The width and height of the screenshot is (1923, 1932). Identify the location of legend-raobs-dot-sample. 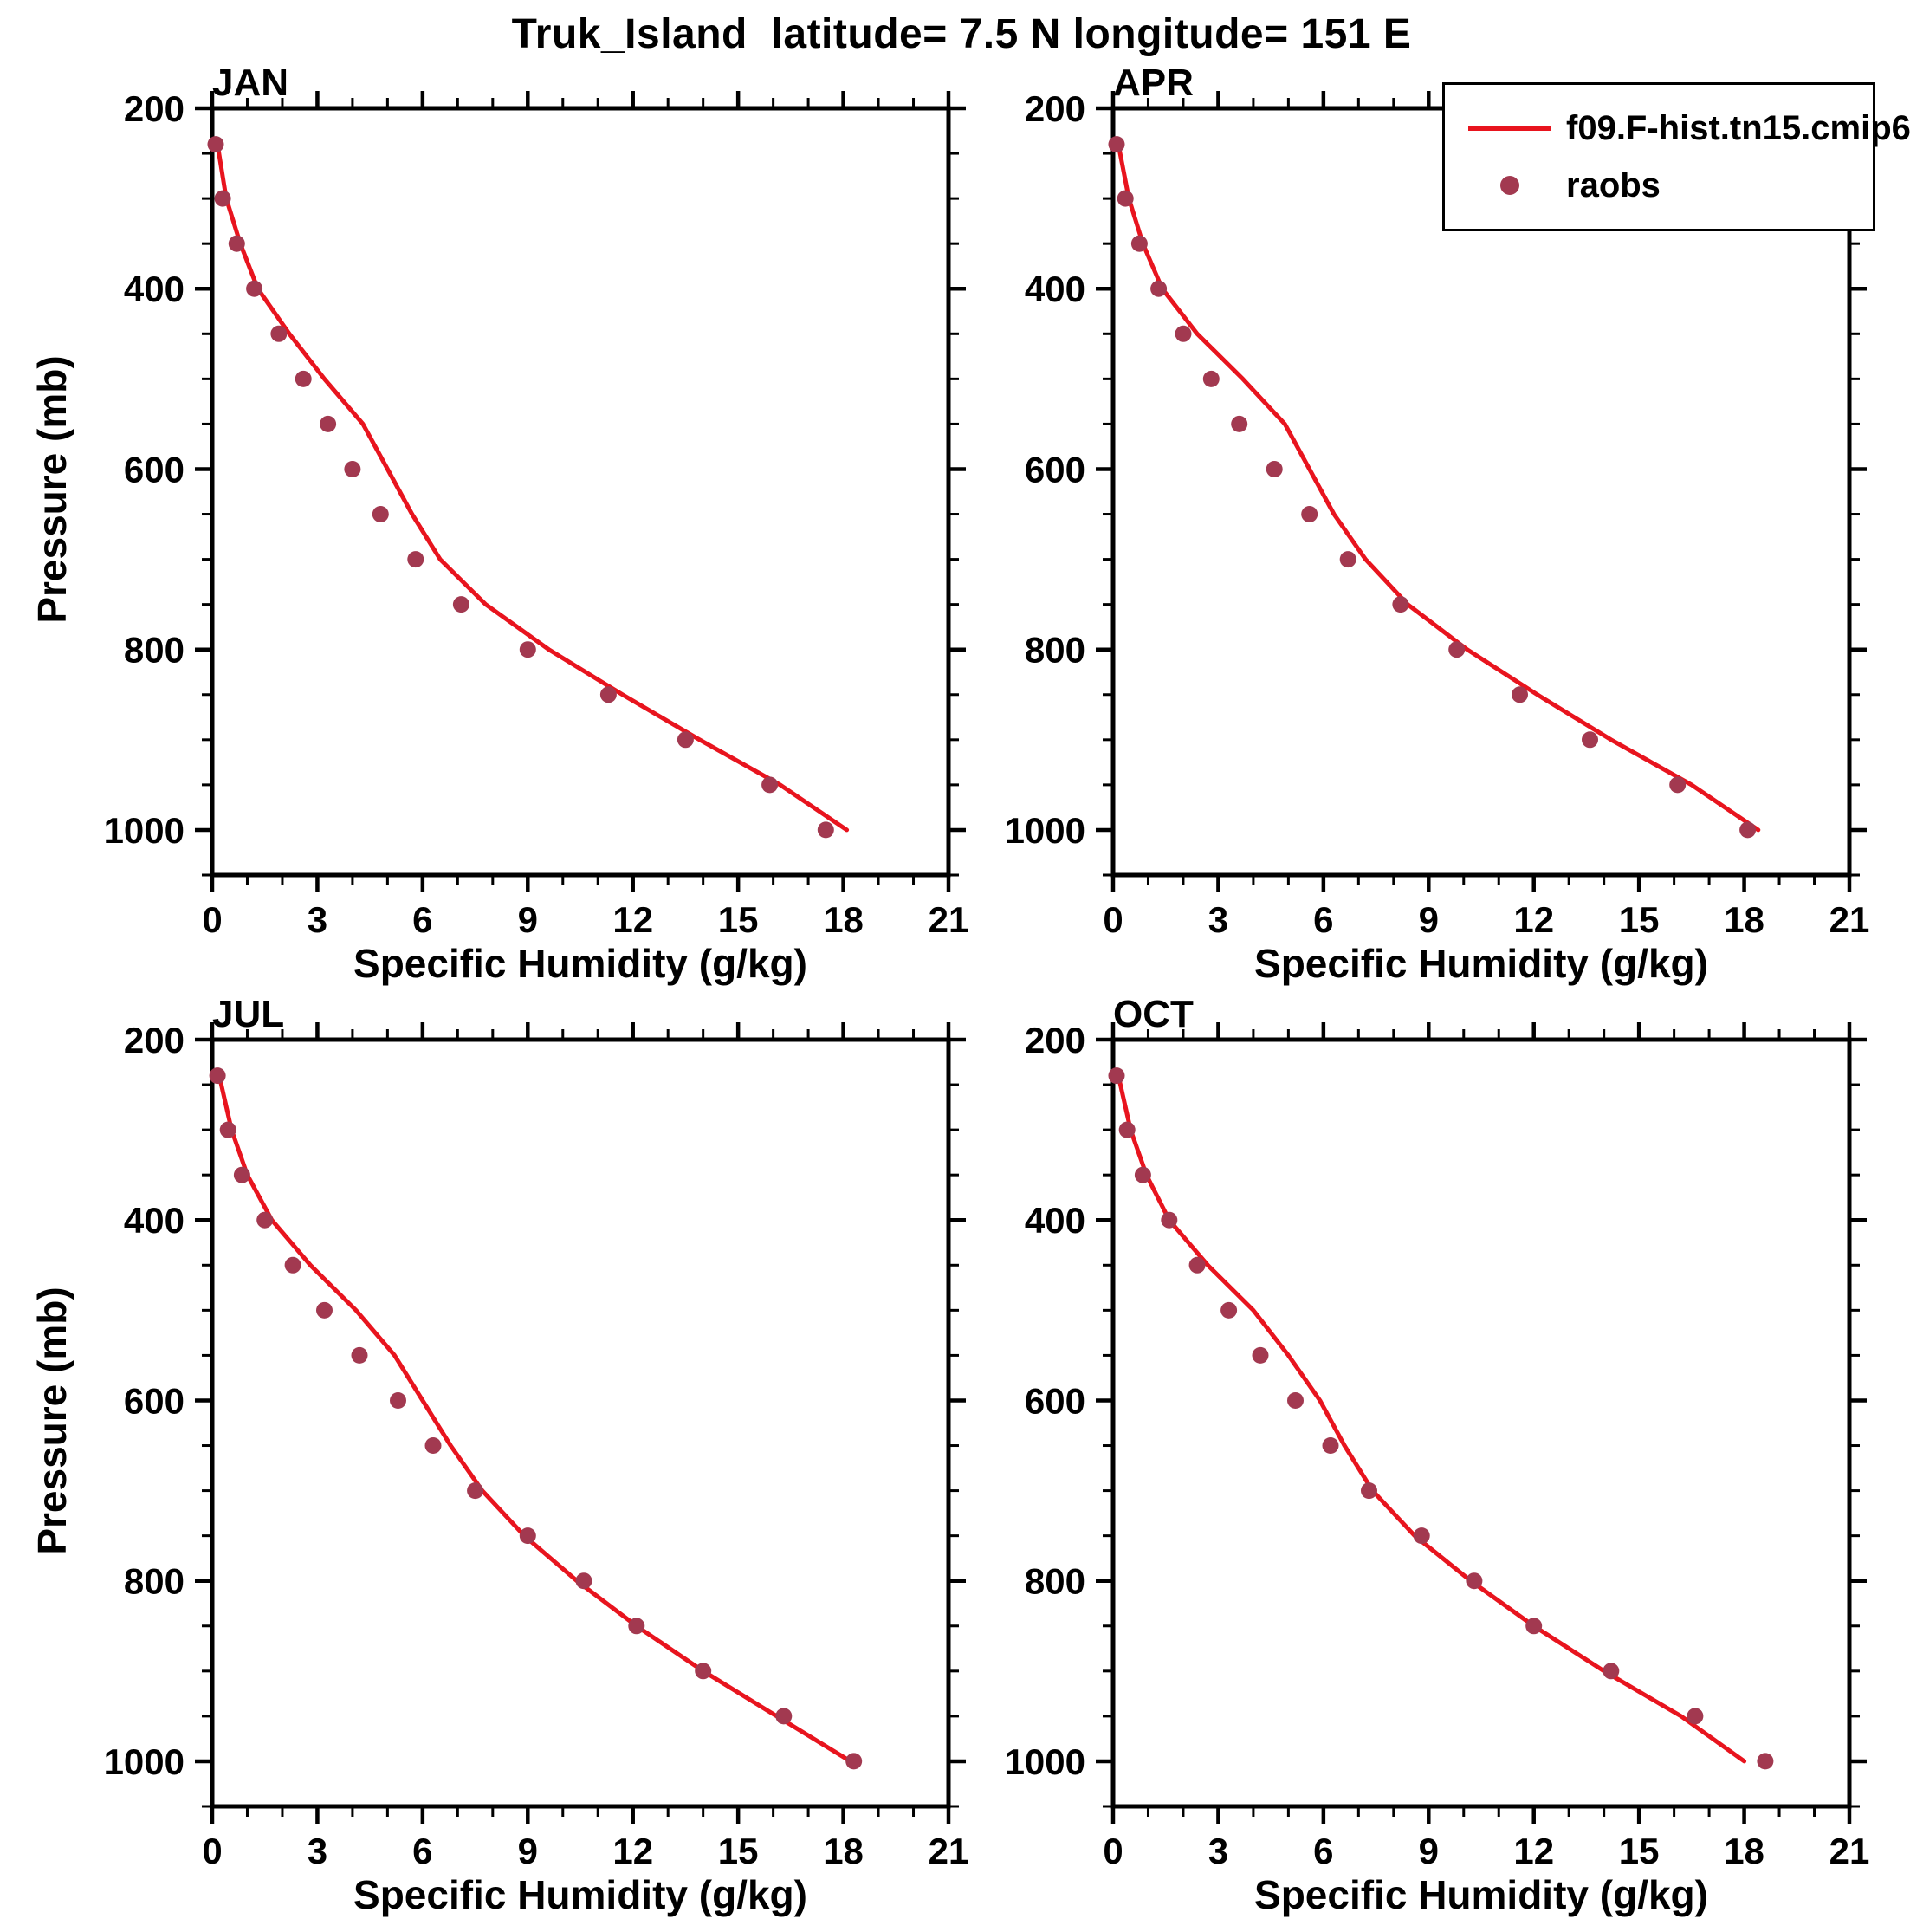
(1509, 186).